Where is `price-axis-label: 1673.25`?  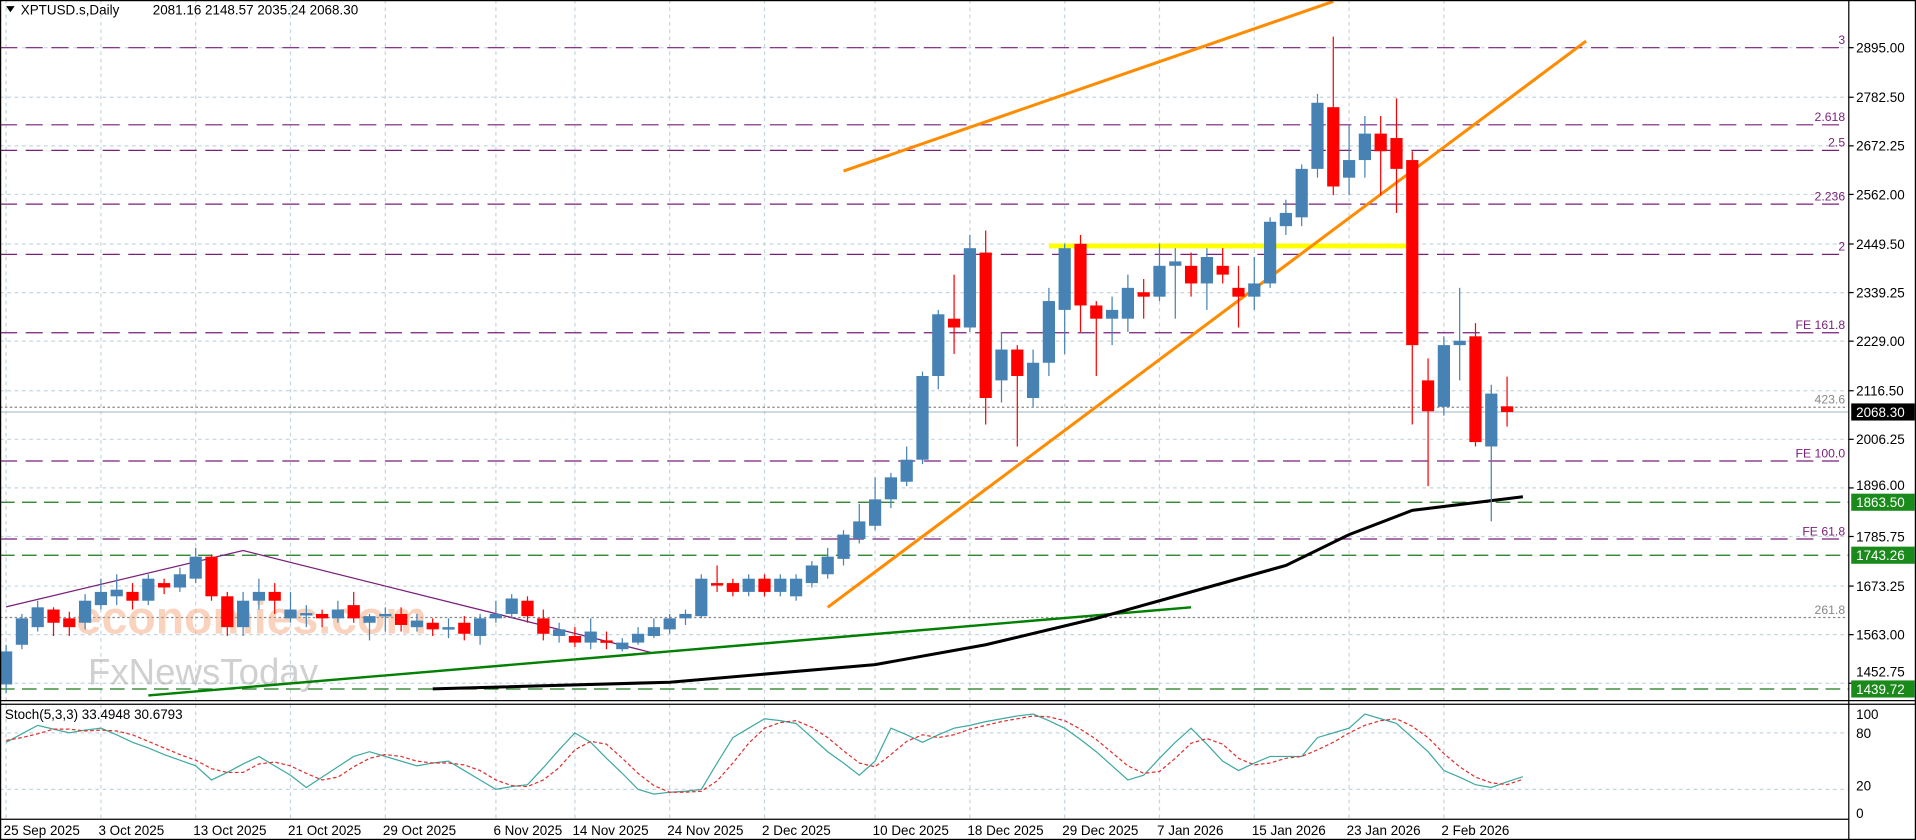 price-axis-label: 1673.25 is located at coordinates (1880, 586).